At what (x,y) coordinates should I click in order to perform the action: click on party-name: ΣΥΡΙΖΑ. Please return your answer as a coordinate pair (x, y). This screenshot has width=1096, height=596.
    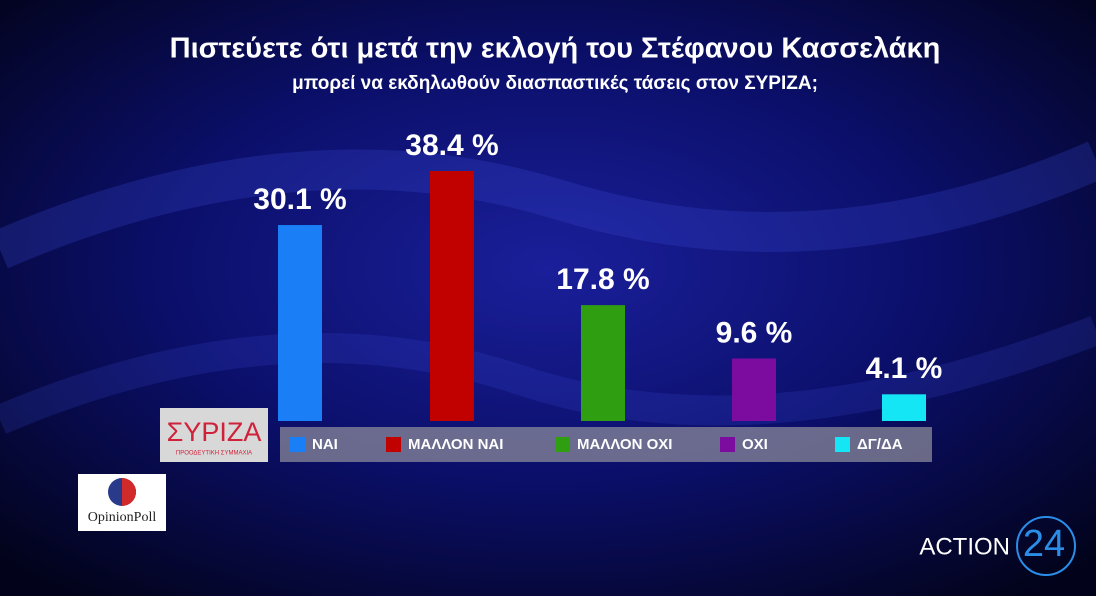
    Looking at the image, I should click on (214, 432).